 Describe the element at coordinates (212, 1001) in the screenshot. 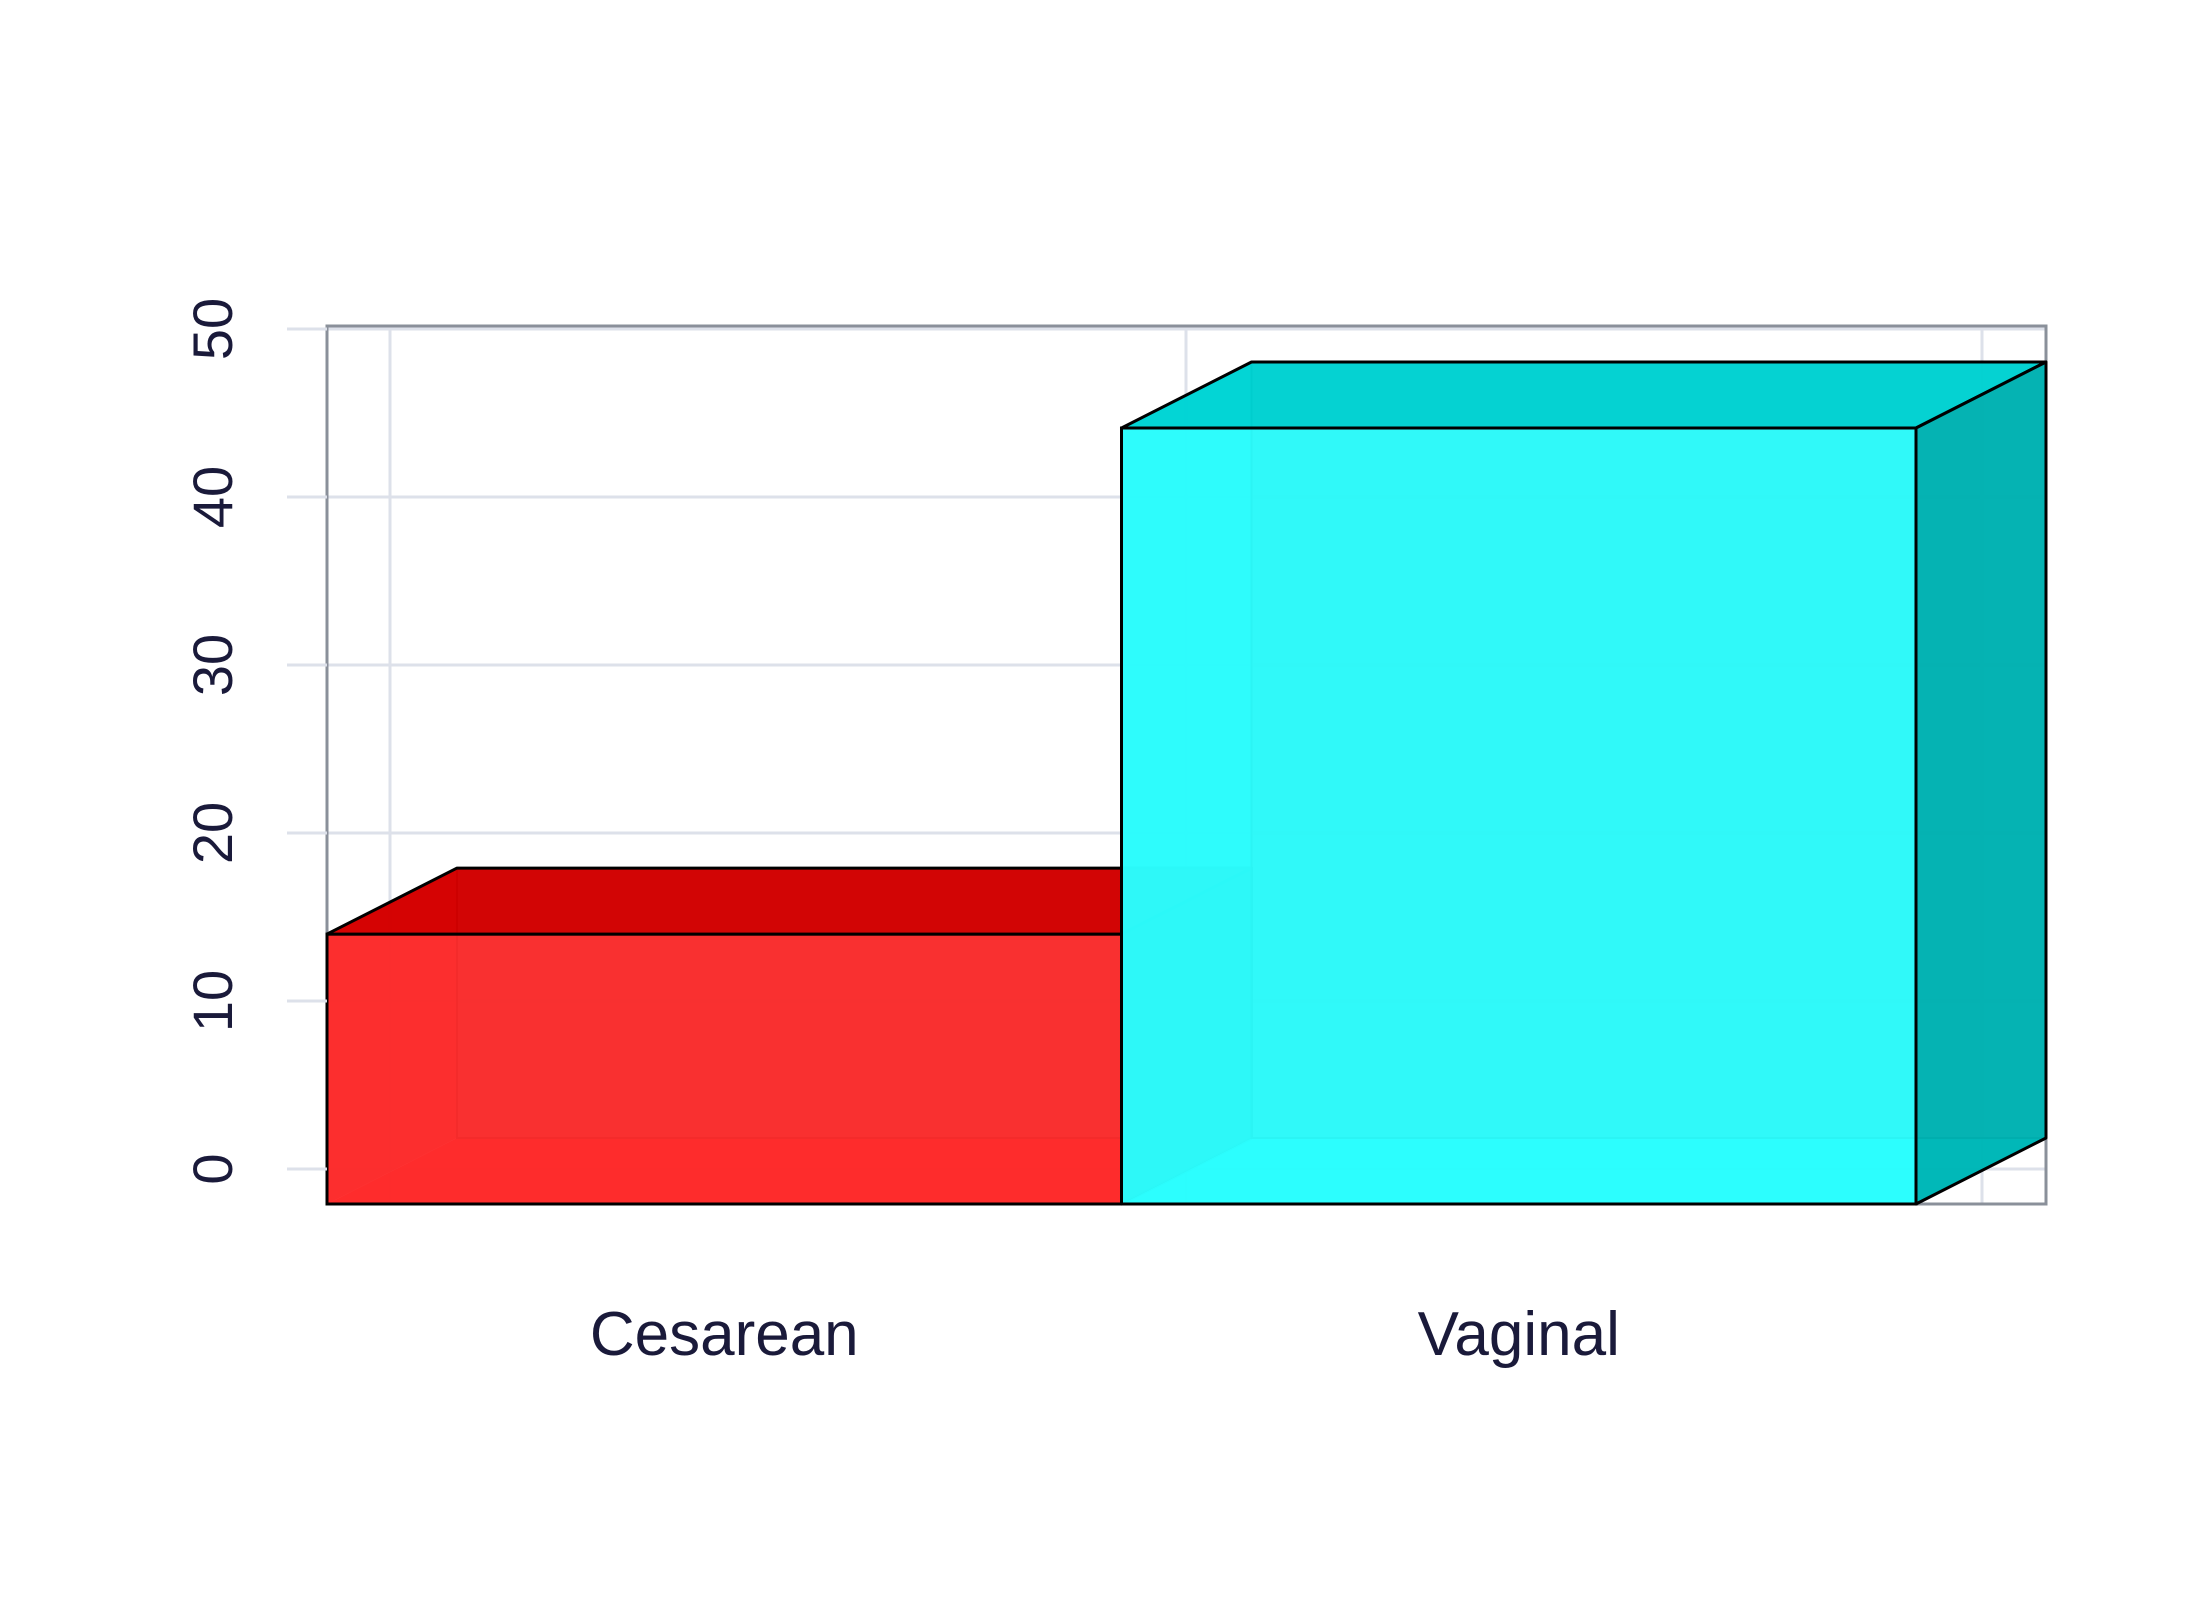

I see `y-tick-label: 10` at that location.